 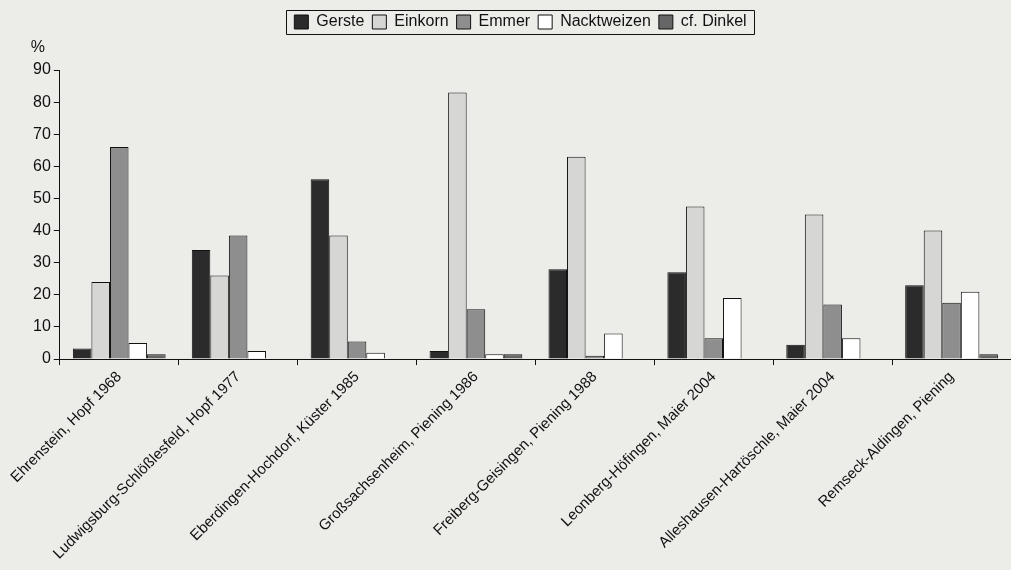 What do you see at coordinates (37, 47) in the screenshot?
I see `y-axis-title: %` at bounding box center [37, 47].